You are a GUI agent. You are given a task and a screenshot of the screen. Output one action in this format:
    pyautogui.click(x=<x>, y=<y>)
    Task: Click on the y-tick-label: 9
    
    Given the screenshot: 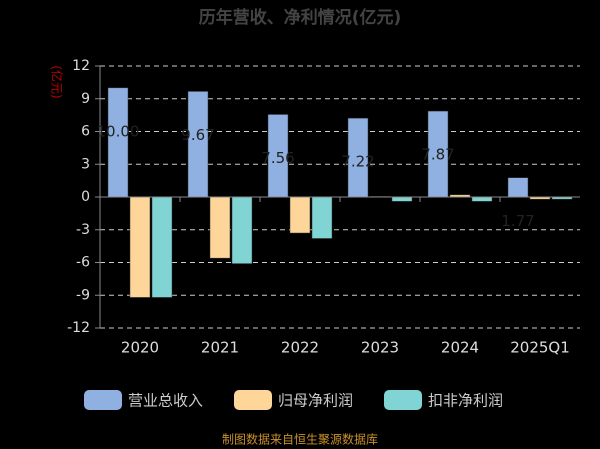 What is the action you would take?
    pyautogui.click(x=85, y=99)
    